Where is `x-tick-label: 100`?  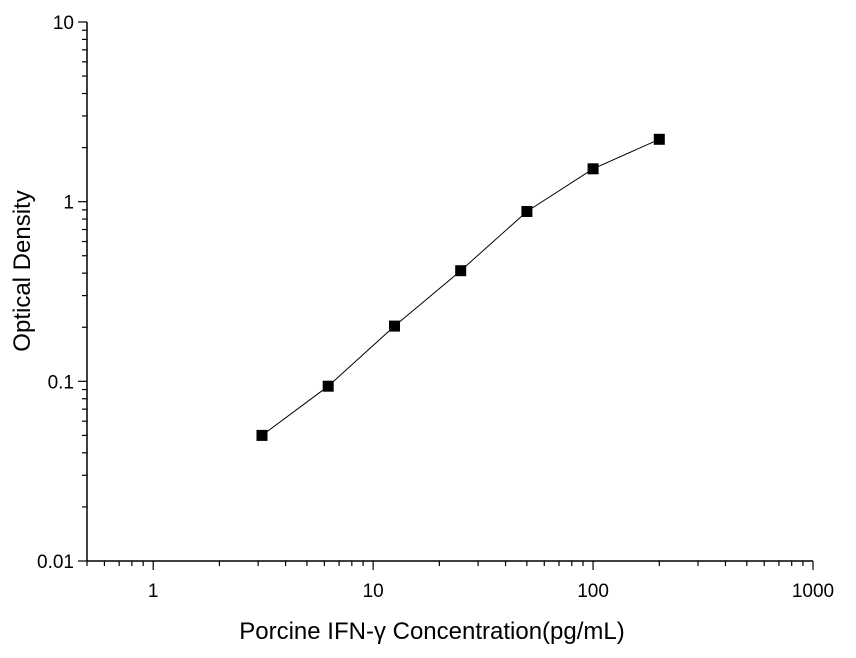
x-tick-label: 100 is located at coordinates (593, 591).